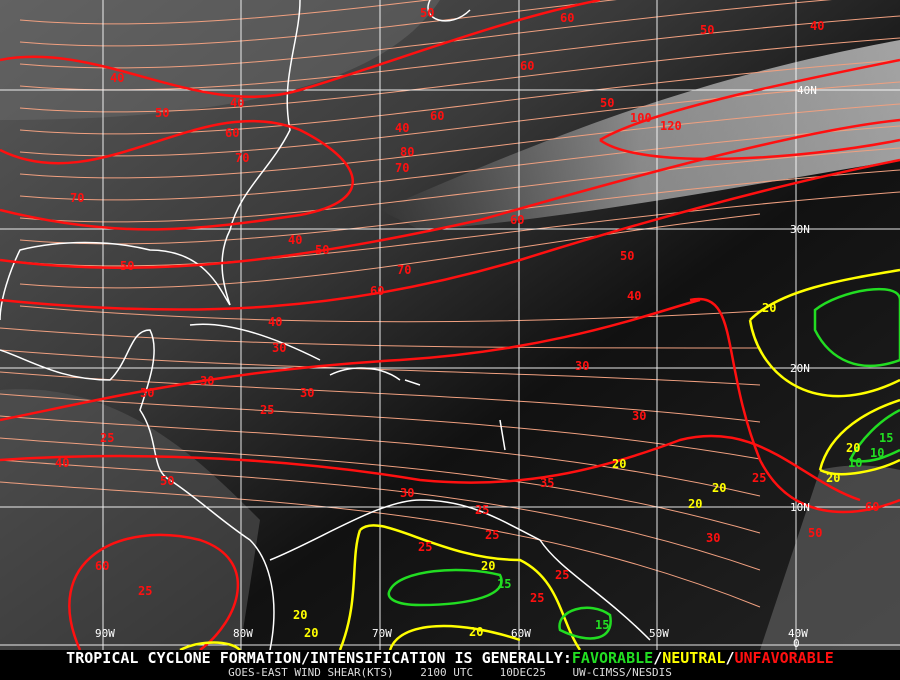 The image size is (900, 680). I want to click on contour-label: 80, so click(407, 152).